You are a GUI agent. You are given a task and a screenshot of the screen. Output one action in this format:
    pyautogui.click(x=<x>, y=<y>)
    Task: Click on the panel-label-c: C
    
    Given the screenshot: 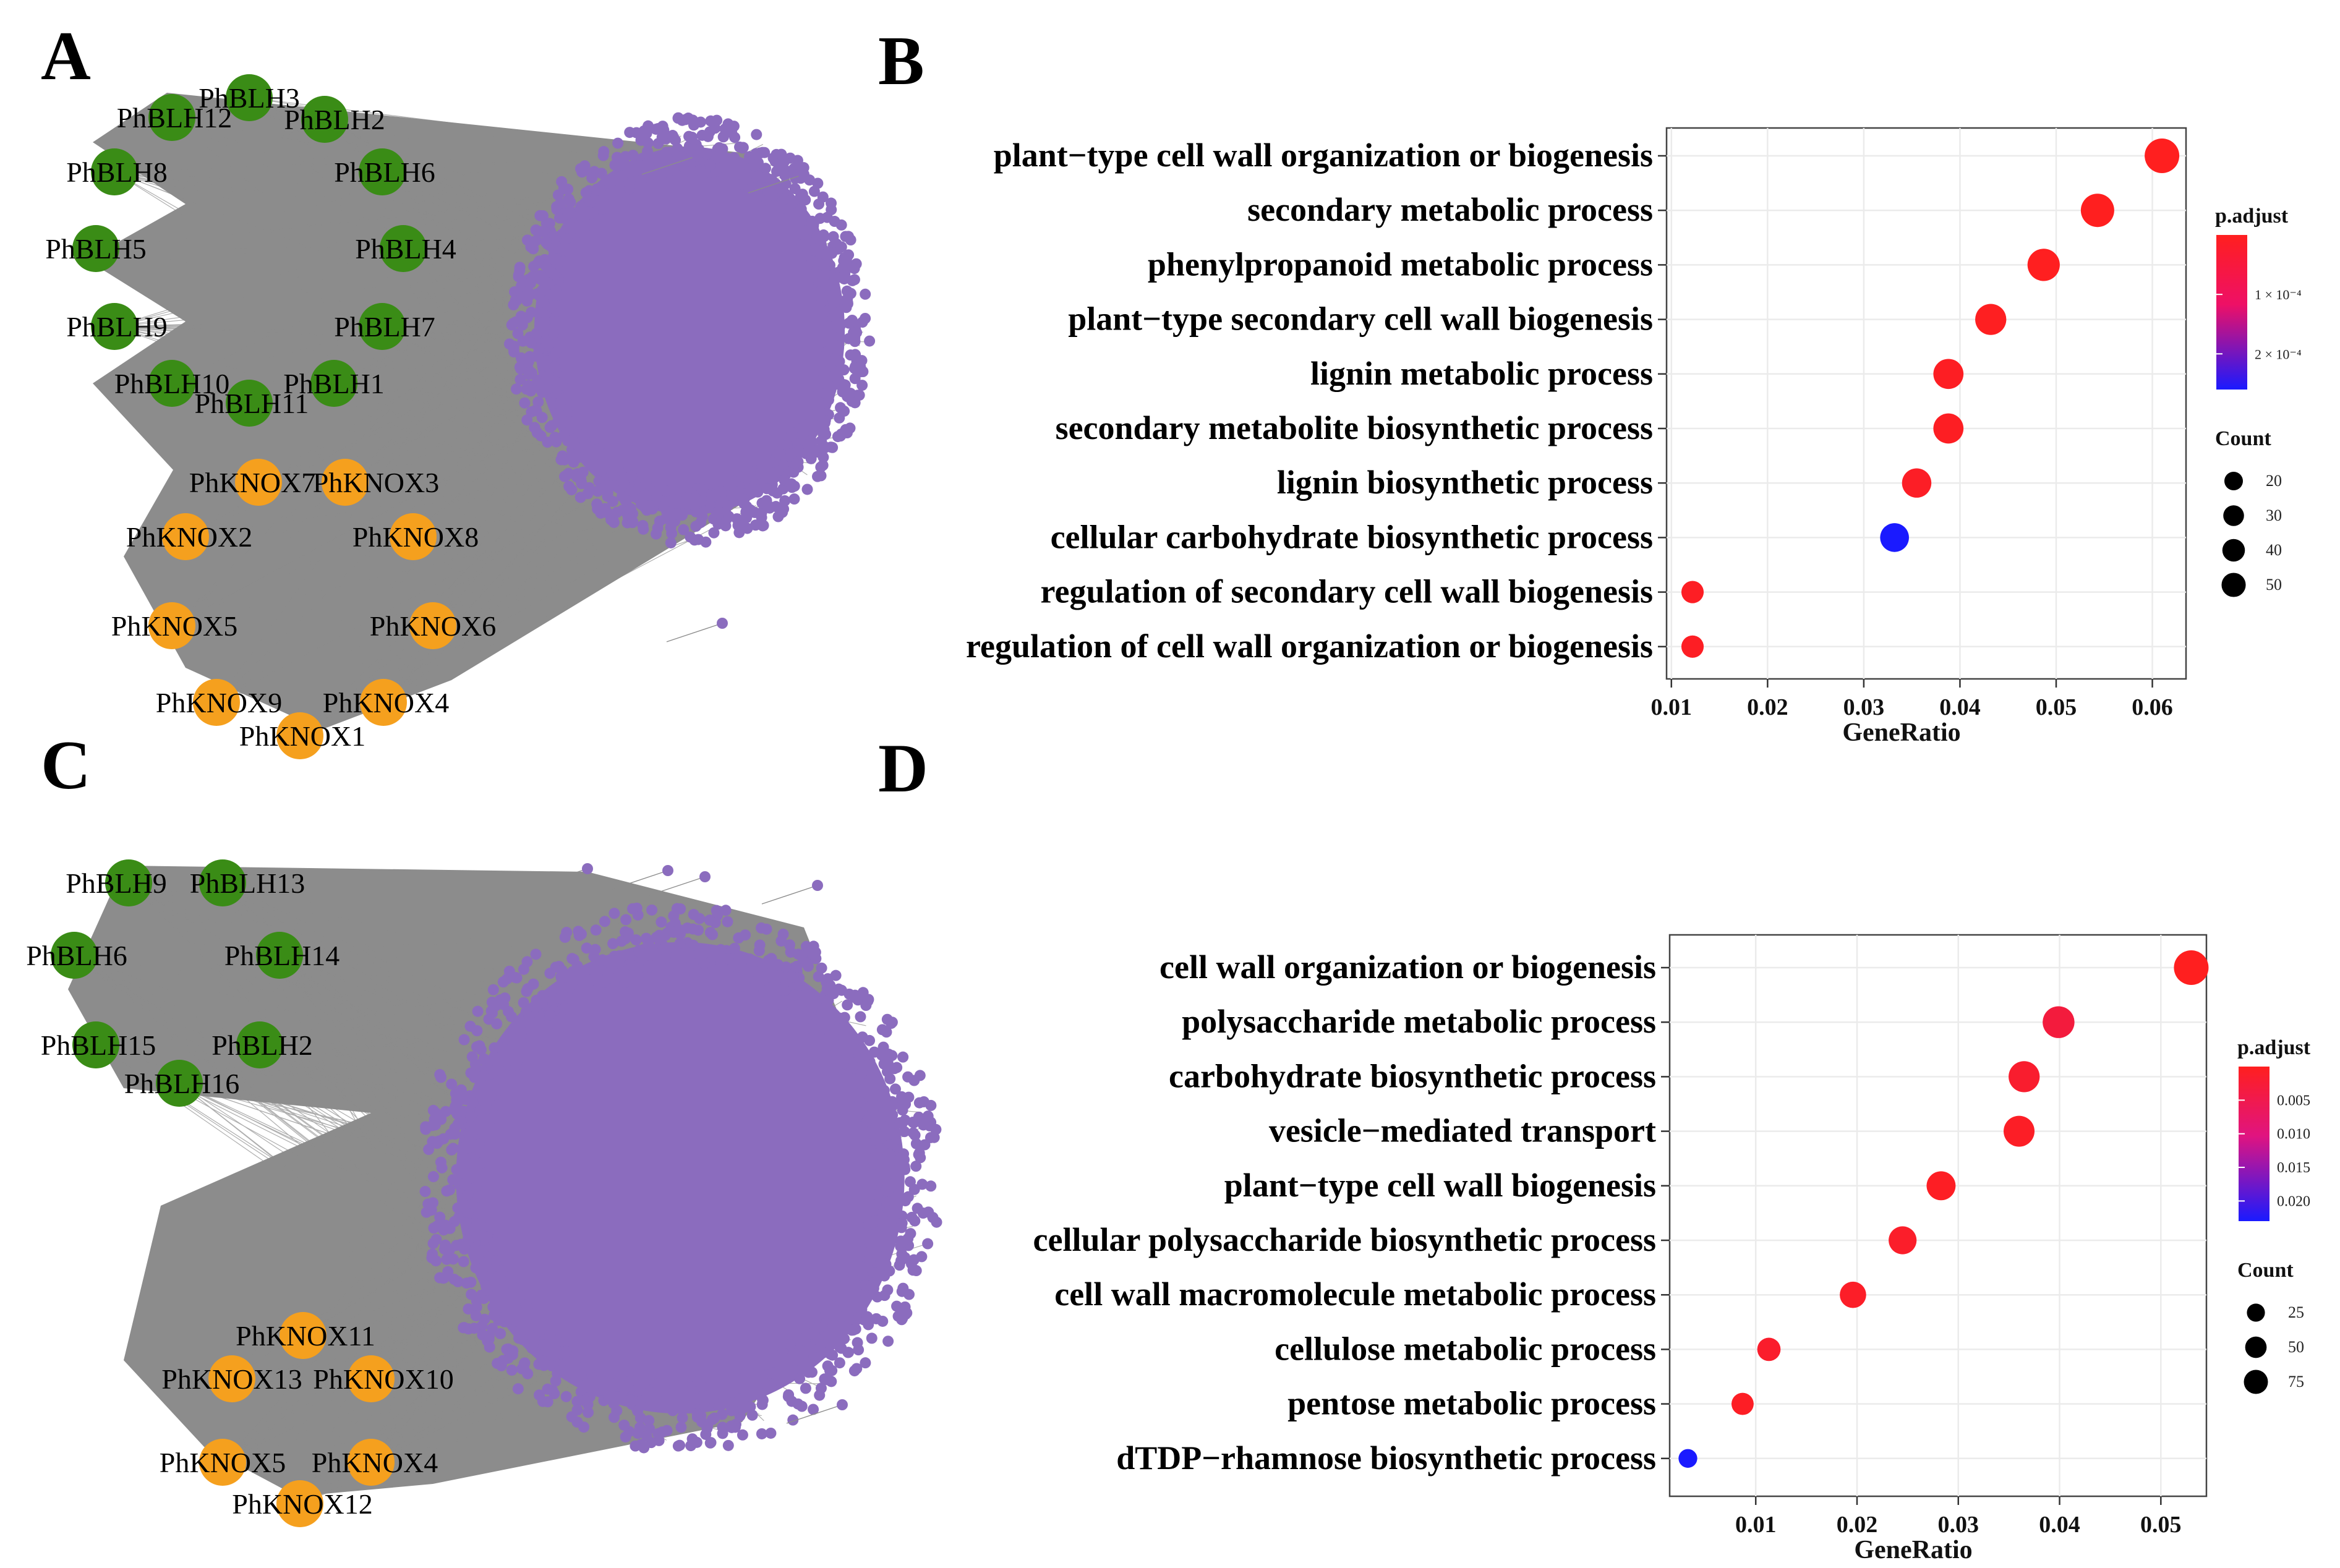 What is the action you would take?
    pyautogui.click(x=66, y=765)
    